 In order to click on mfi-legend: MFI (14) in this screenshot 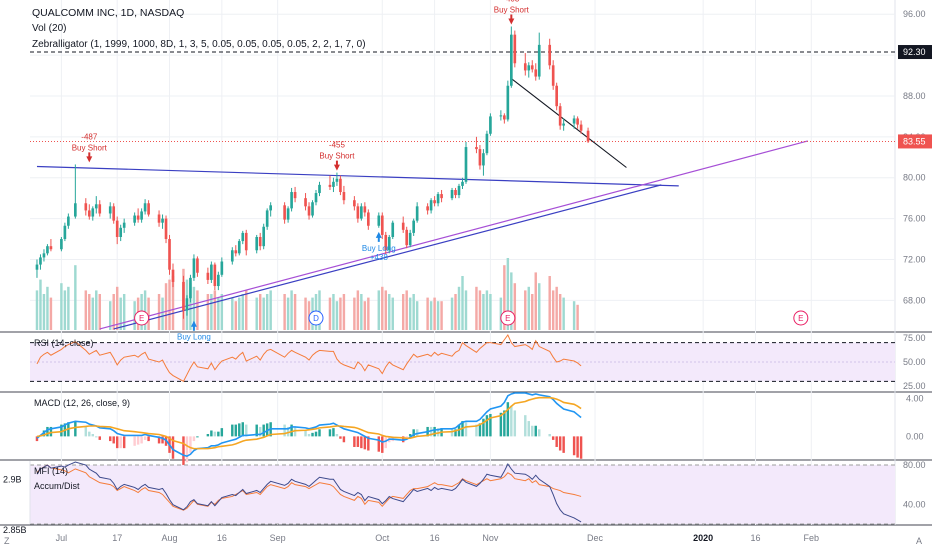, I will do `click(51, 471)`.